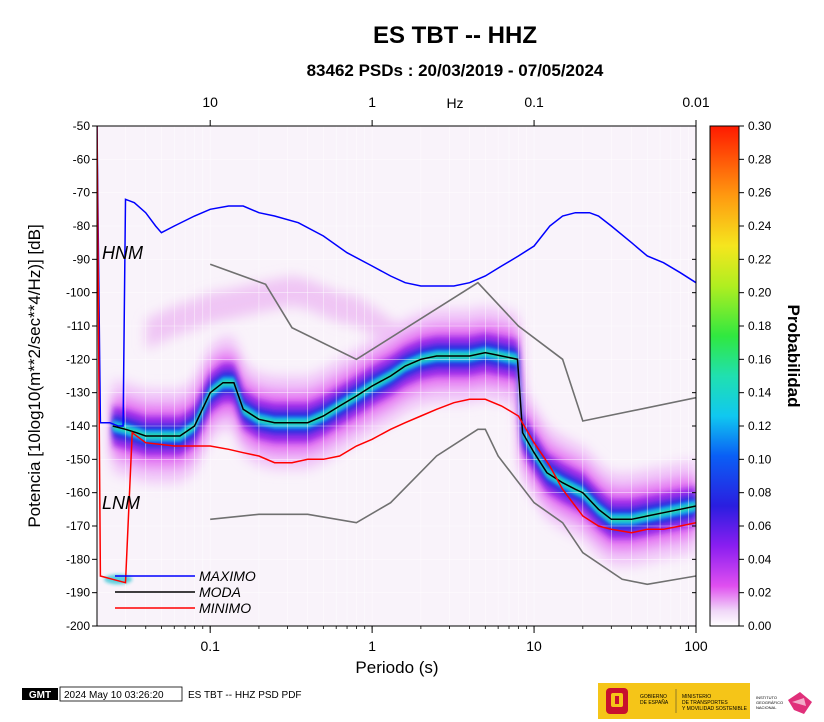  I want to click on colorbar-tick-label: 0.04, so click(760, 559).